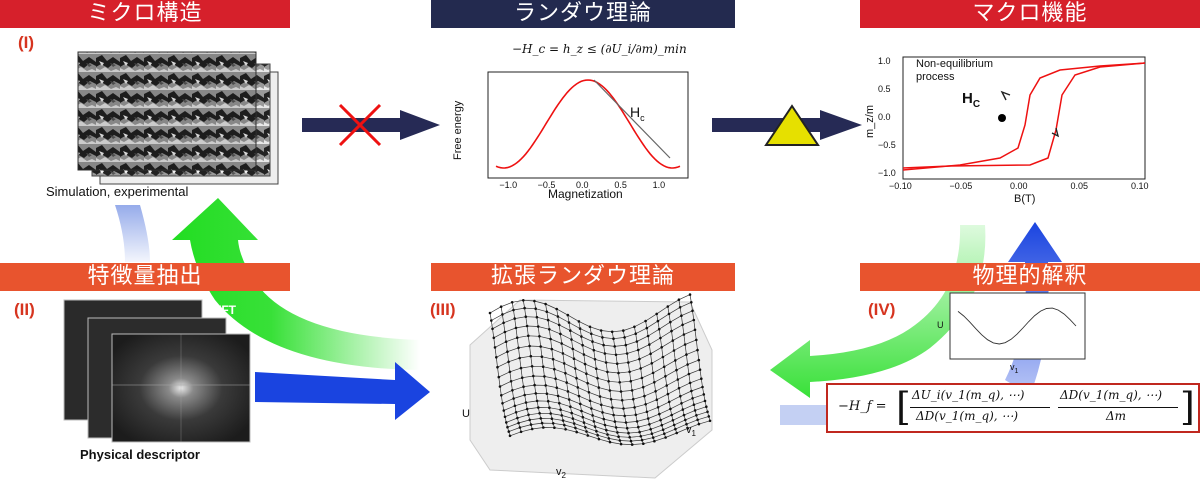 Image resolution: width=1200 pixels, height=485 pixels. I want to click on caption-fft: FFT, so click(225, 310).